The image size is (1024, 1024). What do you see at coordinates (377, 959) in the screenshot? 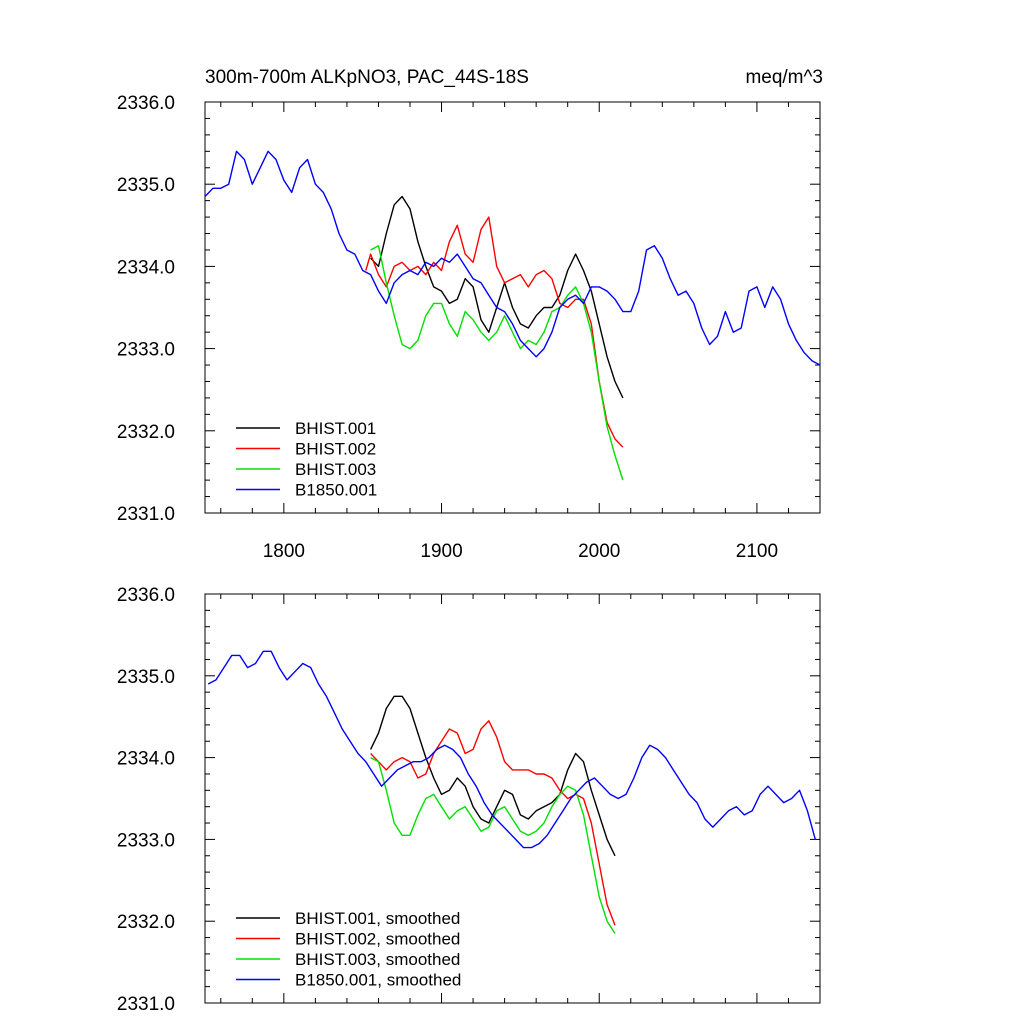
I see `legend-label: BHIST.003, smoothed` at bounding box center [377, 959].